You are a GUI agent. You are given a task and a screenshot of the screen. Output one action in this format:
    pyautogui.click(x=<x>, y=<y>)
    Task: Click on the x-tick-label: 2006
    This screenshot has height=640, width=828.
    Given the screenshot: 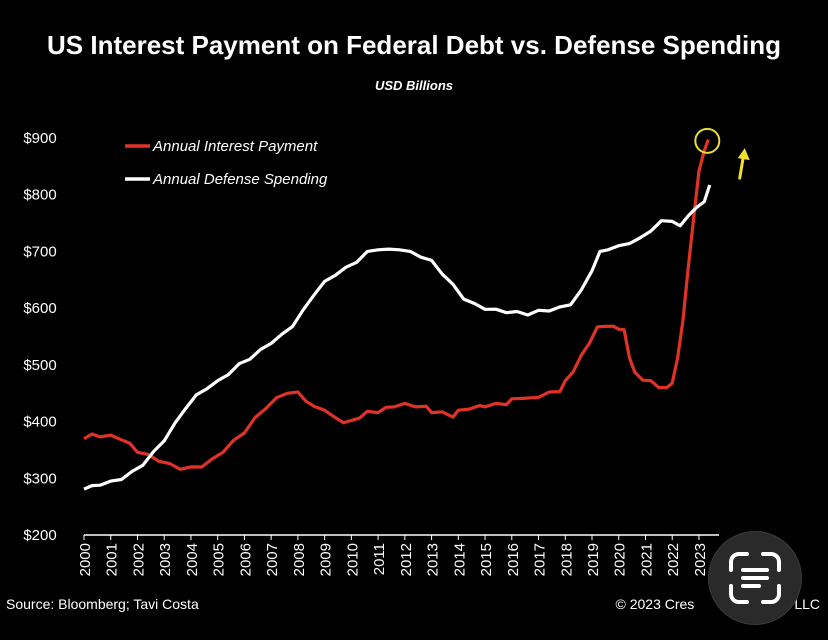 What is the action you would take?
    pyautogui.click(x=245, y=559)
    